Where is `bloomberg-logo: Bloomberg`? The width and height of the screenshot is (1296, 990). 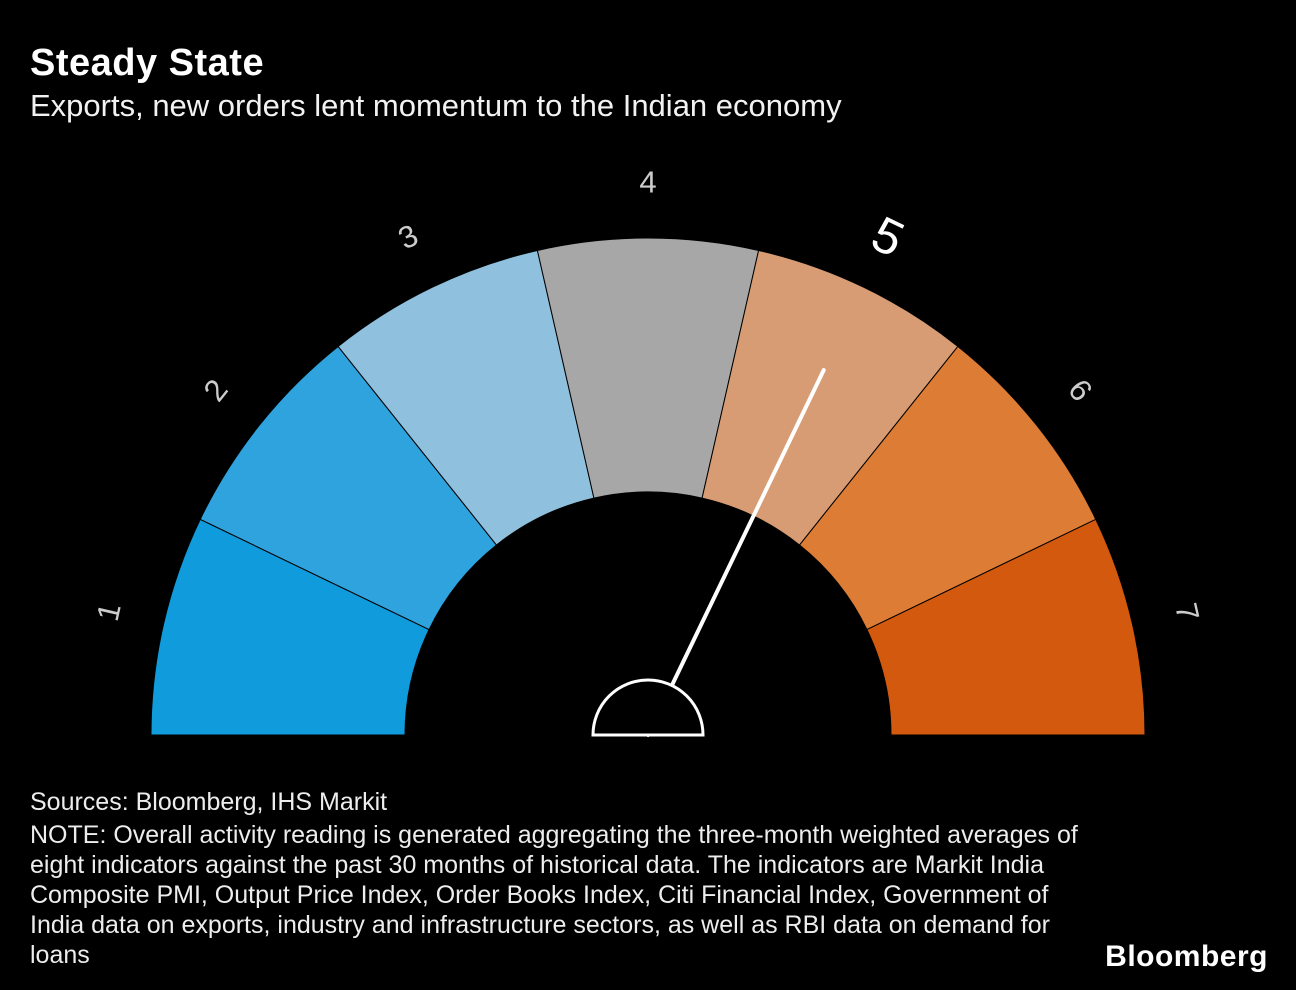
bloomberg-logo: Bloomberg is located at coordinates (1186, 956).